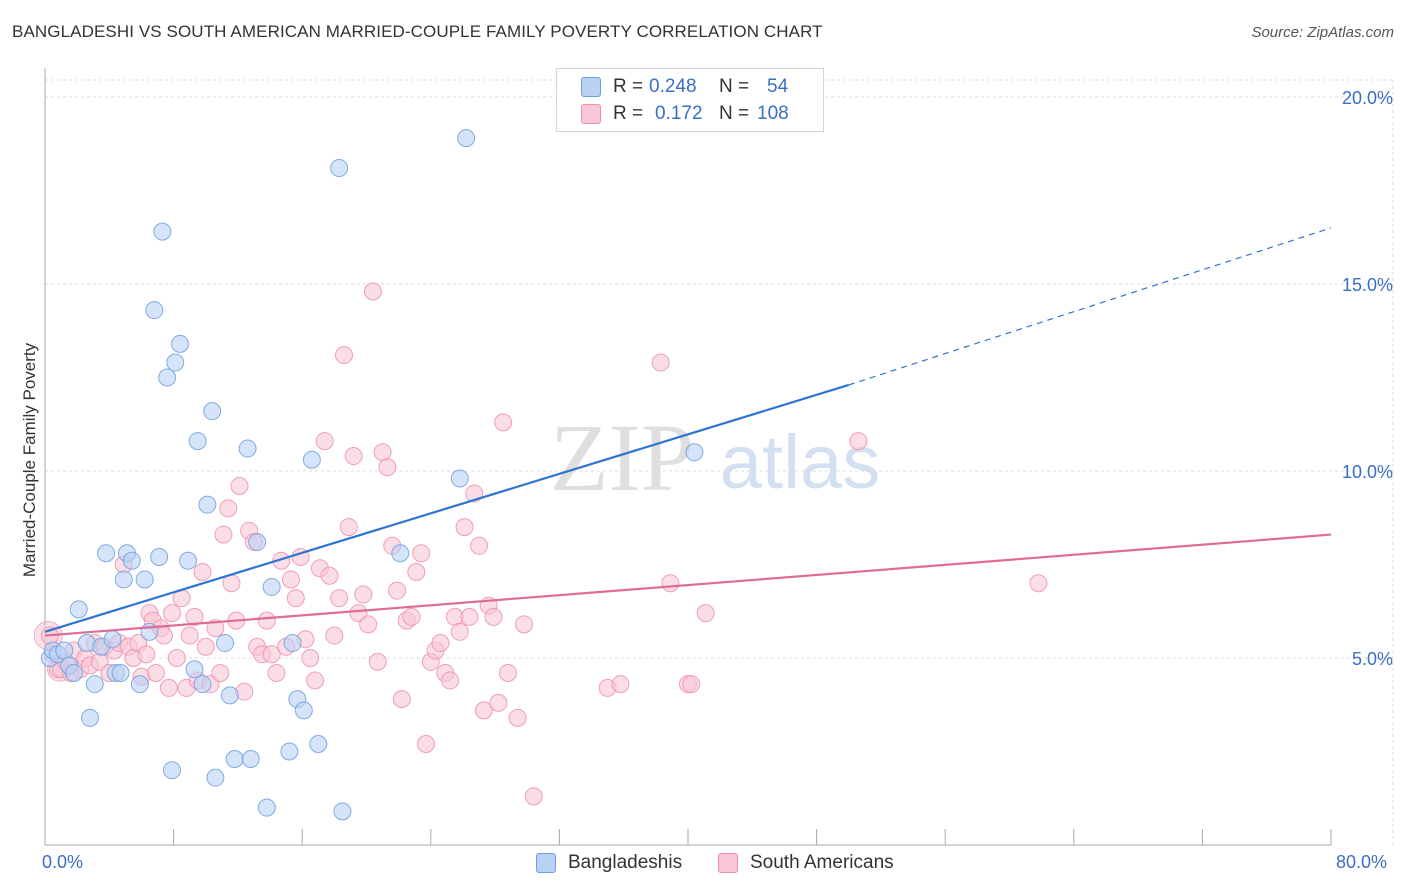 The height and width of the screenshot is (892, 1406). What do you see at coordinates (622, 457) in the screenshot?
I see `watermark-zip: ZIP` at bounding box center [622, 457].